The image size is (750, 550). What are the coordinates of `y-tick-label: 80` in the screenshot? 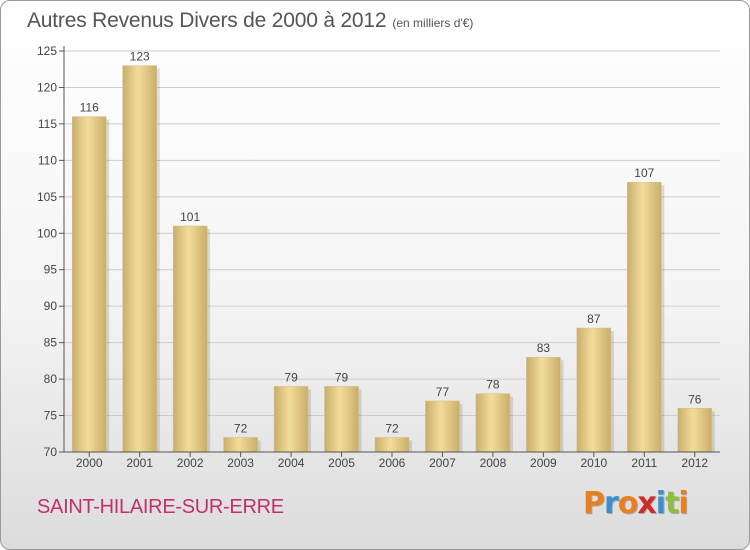 It's located at (51, 379).